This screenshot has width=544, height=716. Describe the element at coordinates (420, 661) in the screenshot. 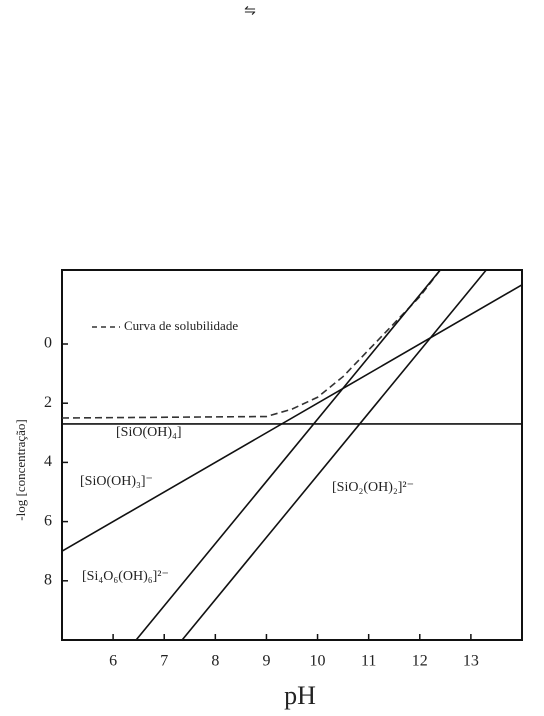

I see `x-tick-label: 12` at that location.